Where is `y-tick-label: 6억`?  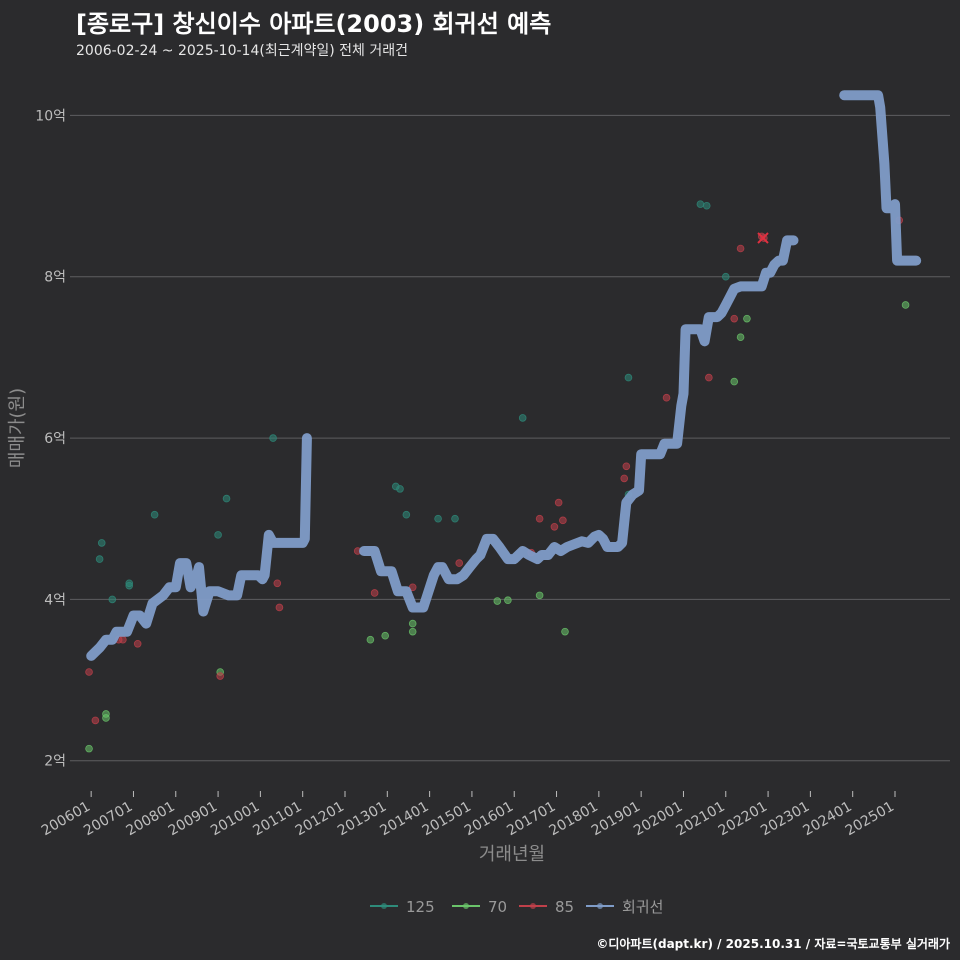 y-tick-label: 6억 is located at coordinates (55, 439).